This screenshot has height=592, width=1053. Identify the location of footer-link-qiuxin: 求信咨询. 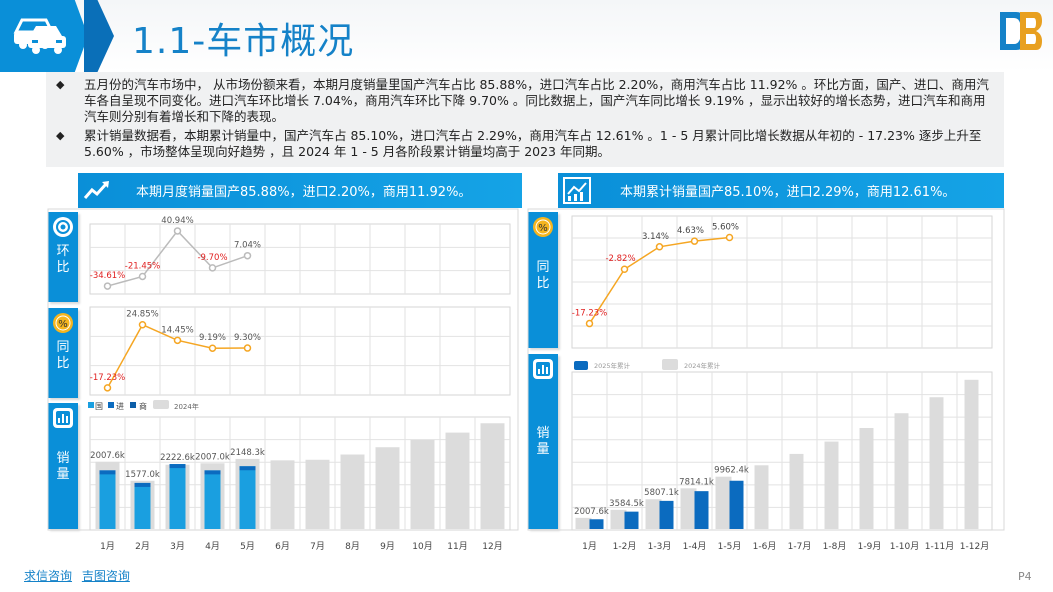
(48, 576).